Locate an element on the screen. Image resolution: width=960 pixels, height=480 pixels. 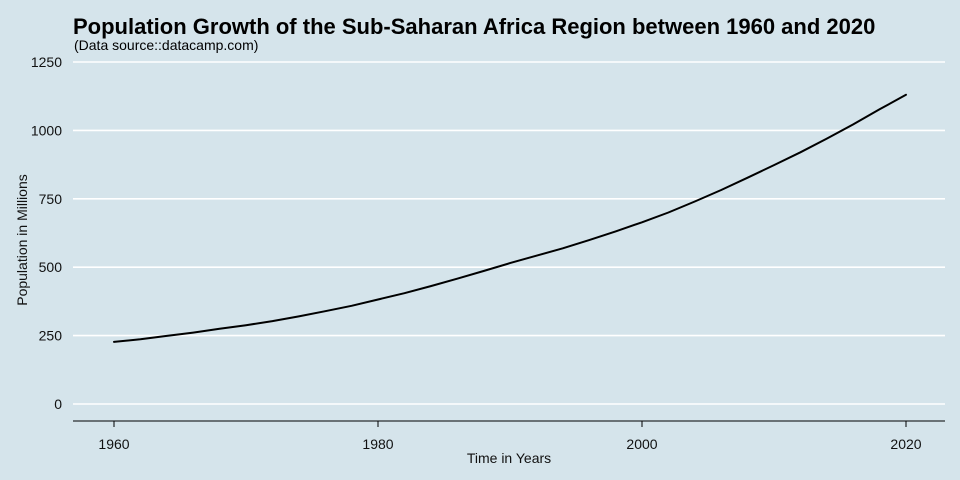
x-tick-label-1960: 1960 is located at coordinates (113, 444).